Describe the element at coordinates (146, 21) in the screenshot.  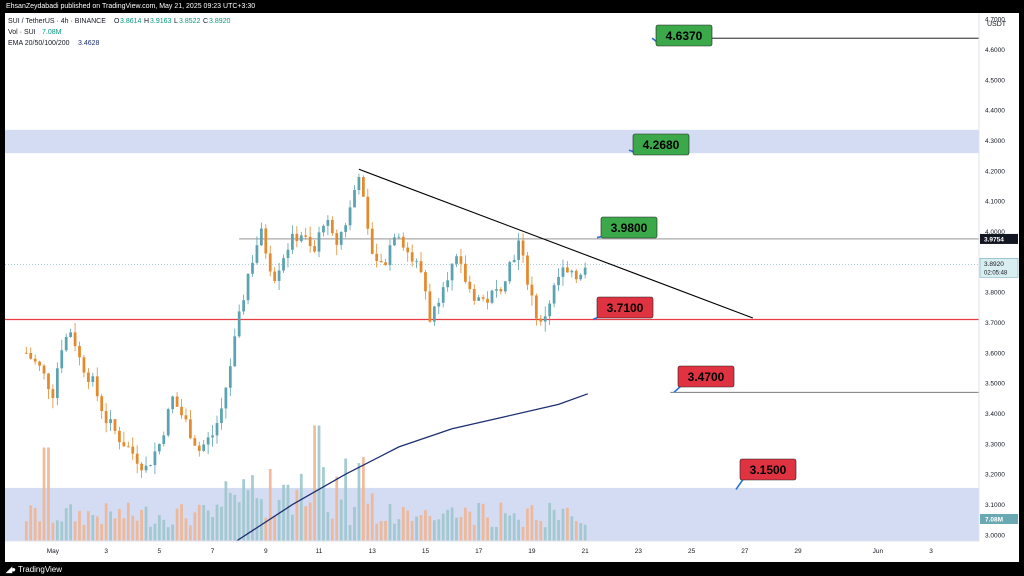
I see `legend-high-label: H` at that location.